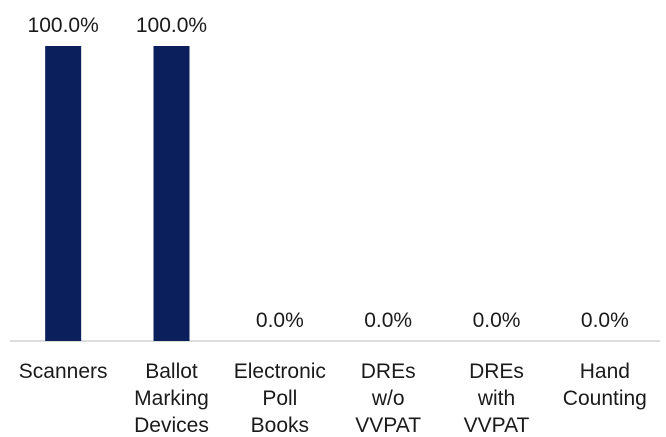 The image size is (666, 437). Describe the element at coordinates (496, 371) in the screenshot. I see `category-label-4-line-0: DREs` at that location.